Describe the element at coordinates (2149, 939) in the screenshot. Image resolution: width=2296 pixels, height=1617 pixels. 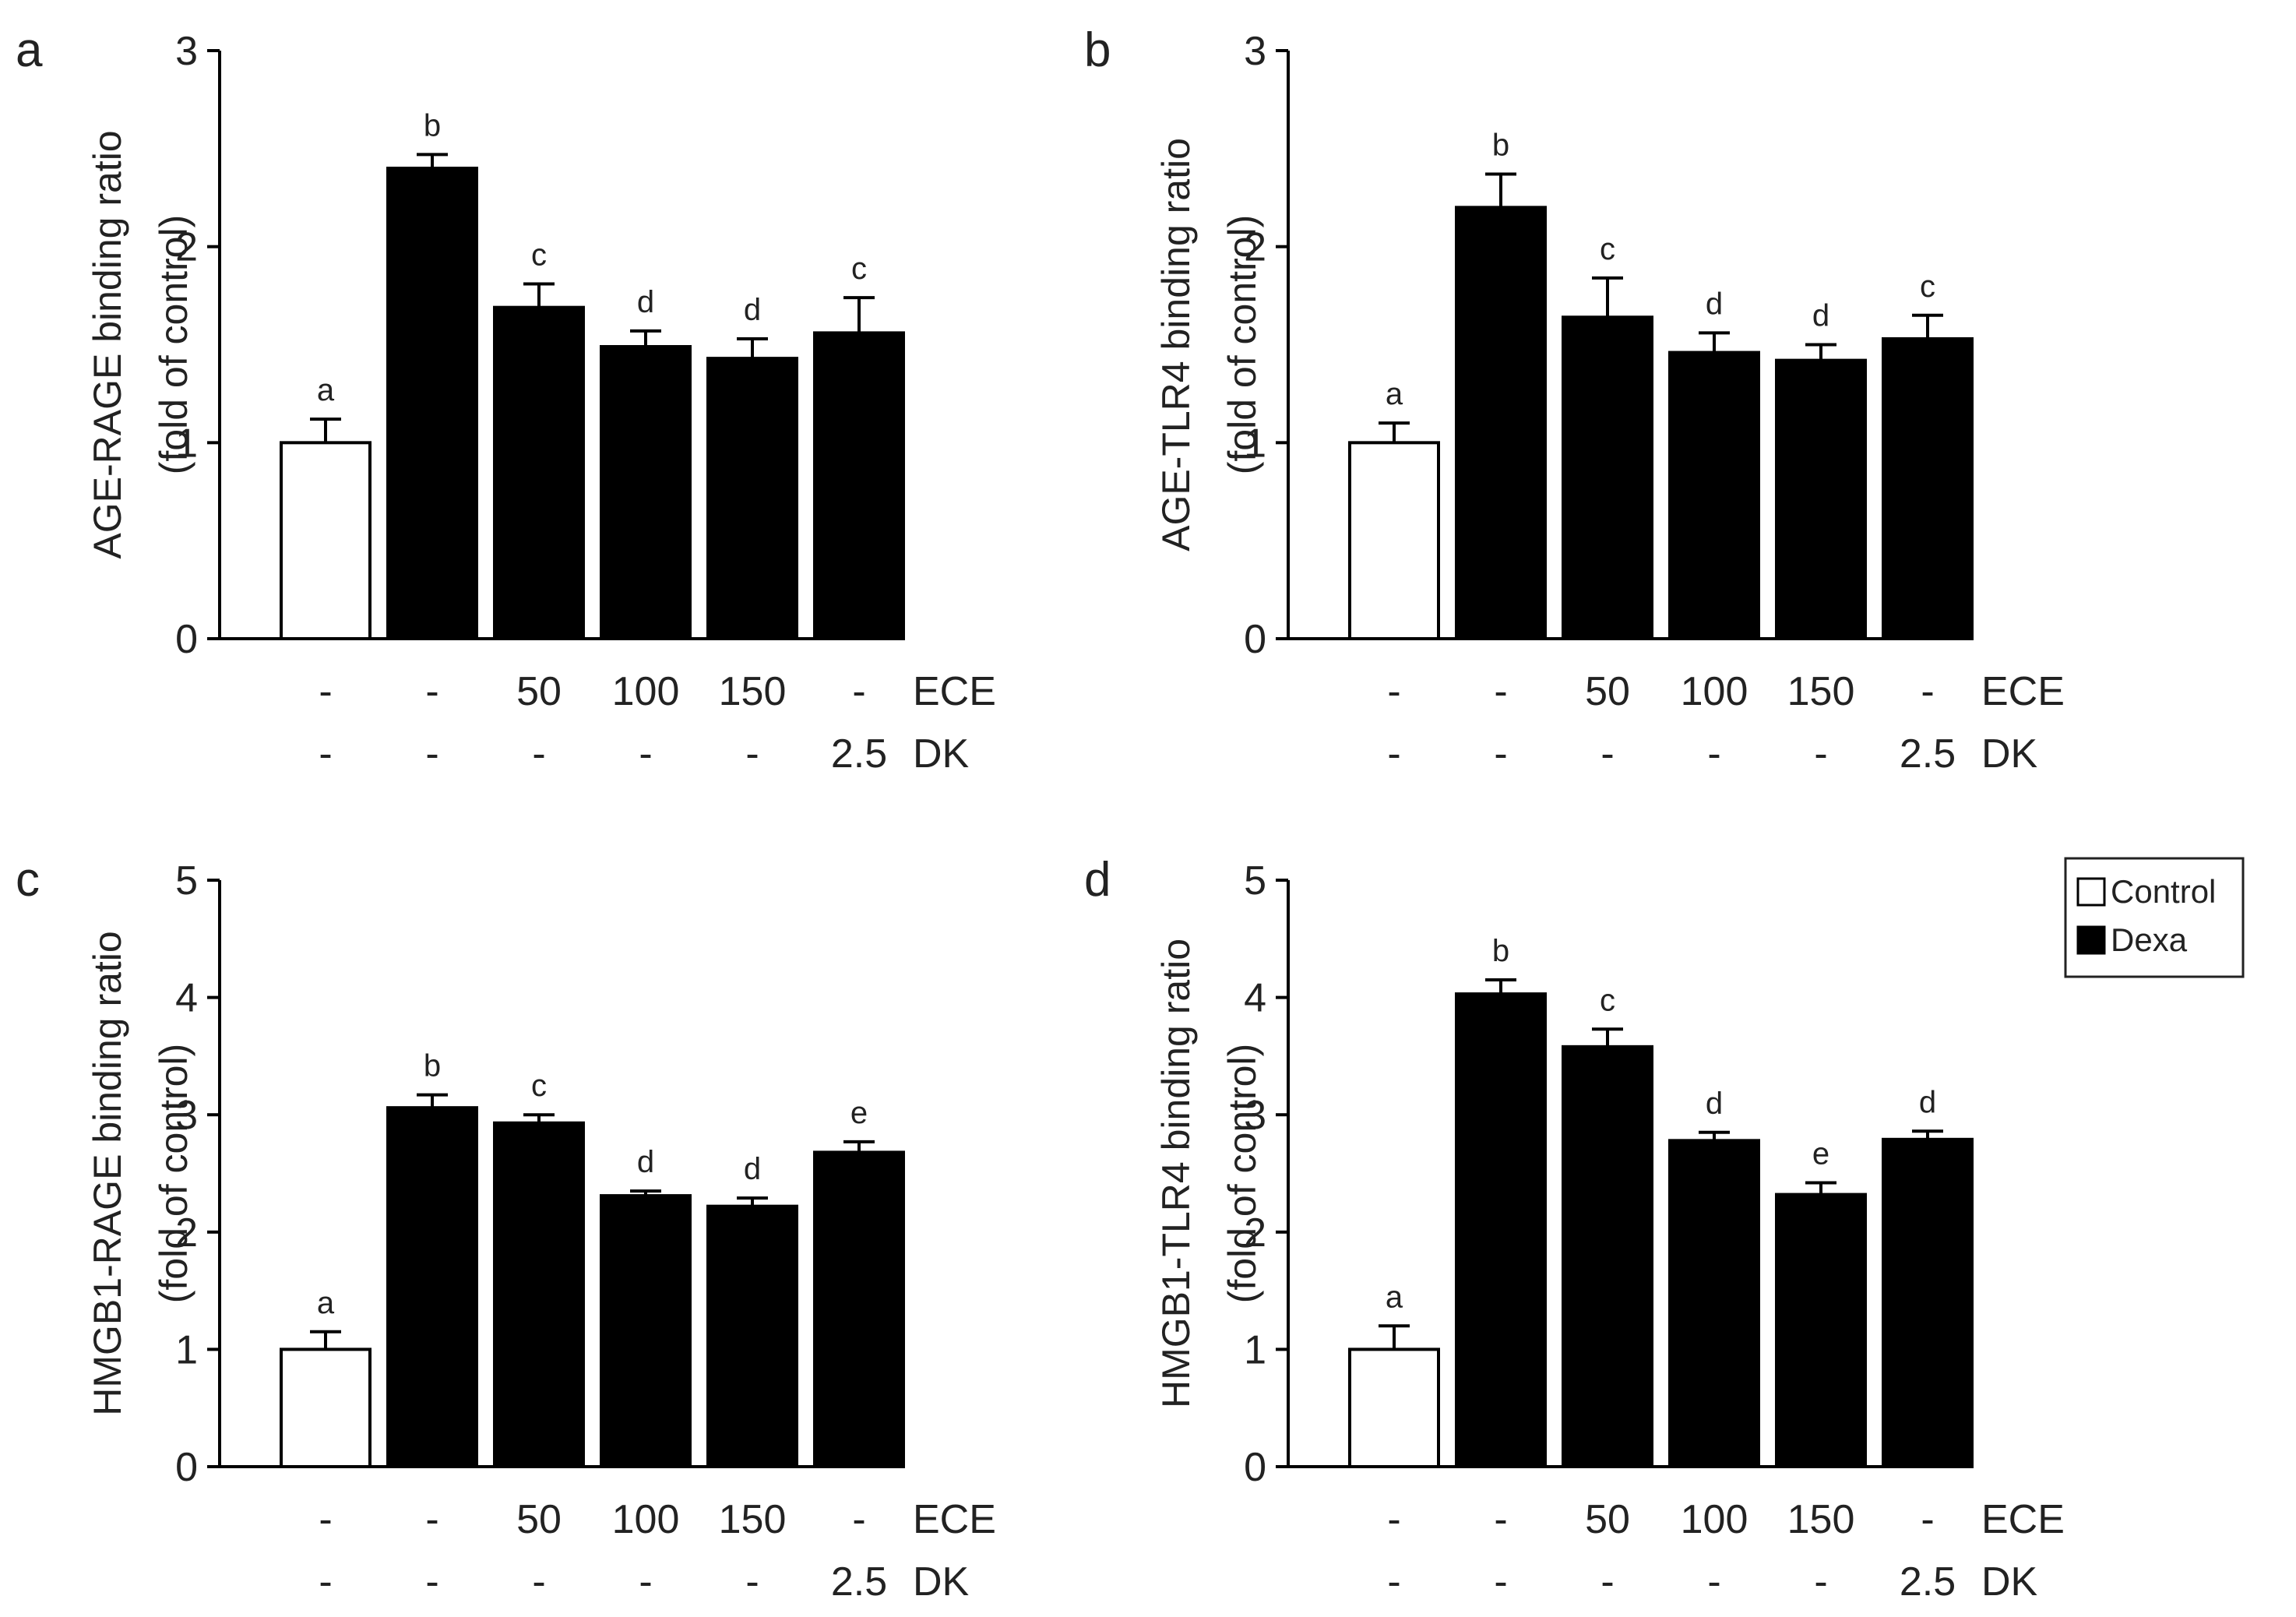
I see `legend-label-dexa: Dexa` at that location.